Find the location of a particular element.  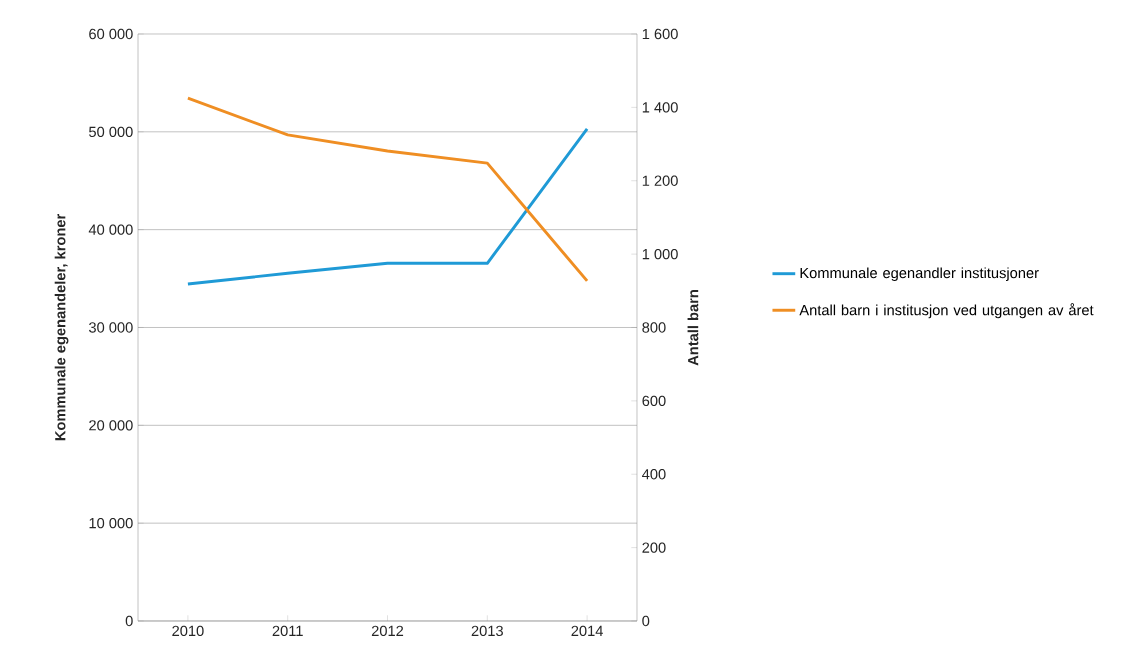

y-tick-label: 40 000 is located at coordinates (110, 229).